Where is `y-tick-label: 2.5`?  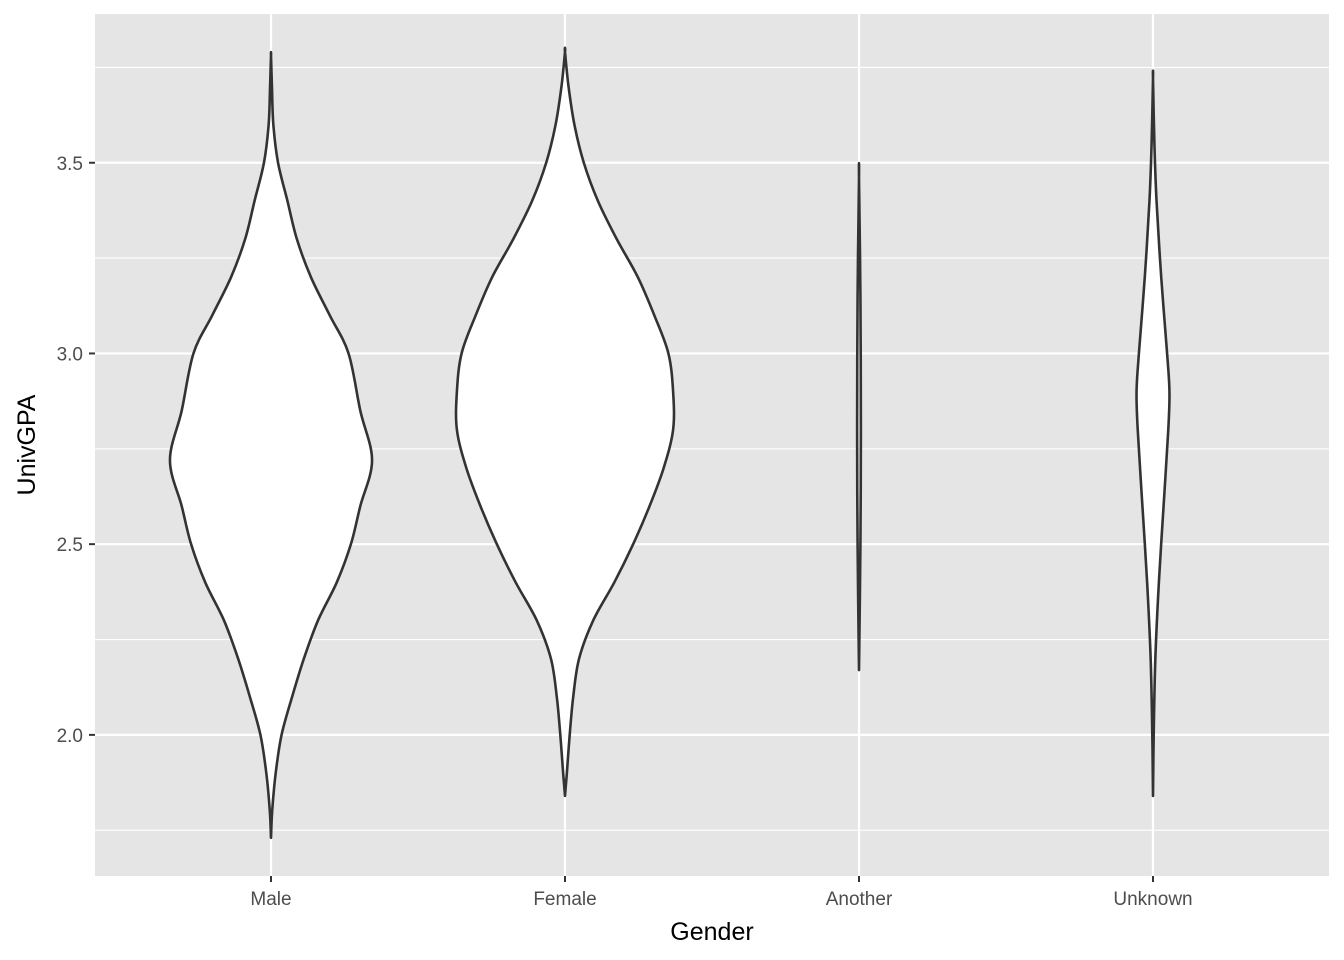 y-tick-label: 2.5 is located at coordinates (70, 545).